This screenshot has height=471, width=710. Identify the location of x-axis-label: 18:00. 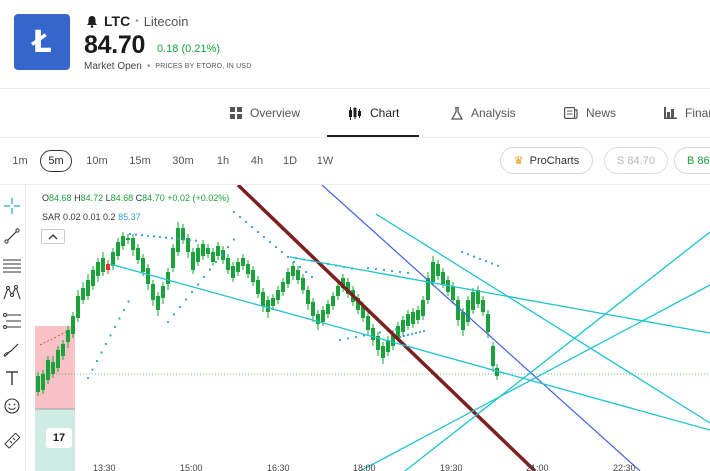
(364, 467).